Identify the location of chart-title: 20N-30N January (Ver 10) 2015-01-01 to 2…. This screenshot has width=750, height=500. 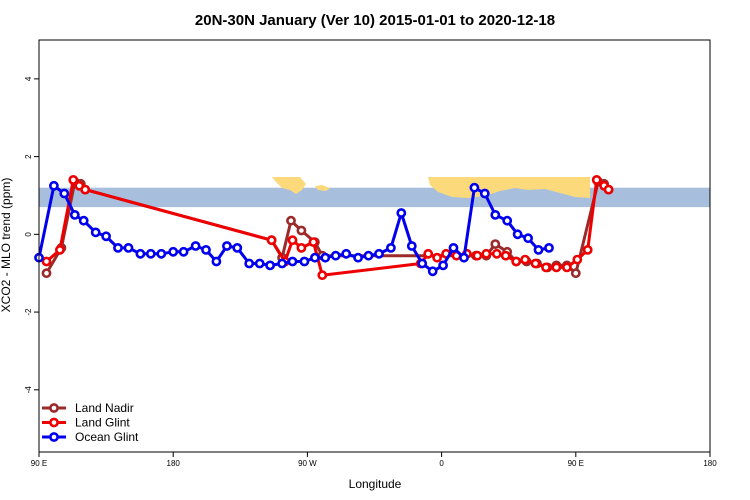
(375, 20).